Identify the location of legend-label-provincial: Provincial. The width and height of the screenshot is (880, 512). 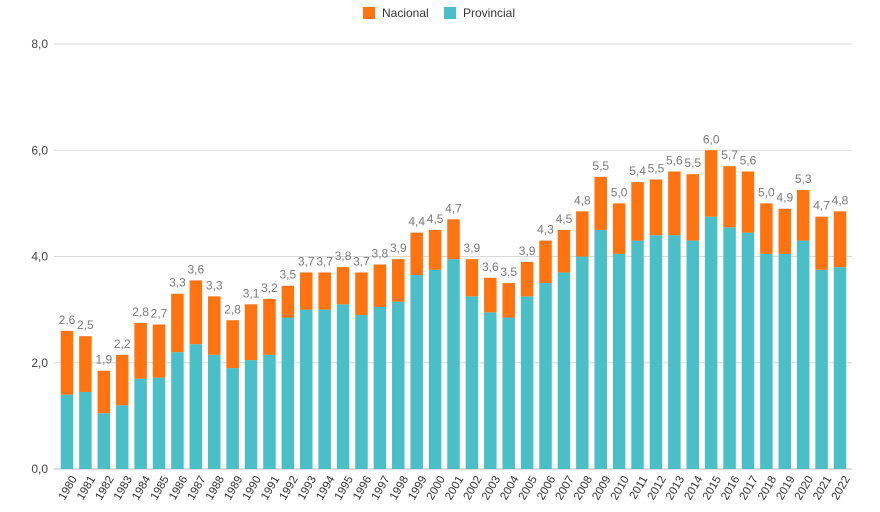
(489, 13).